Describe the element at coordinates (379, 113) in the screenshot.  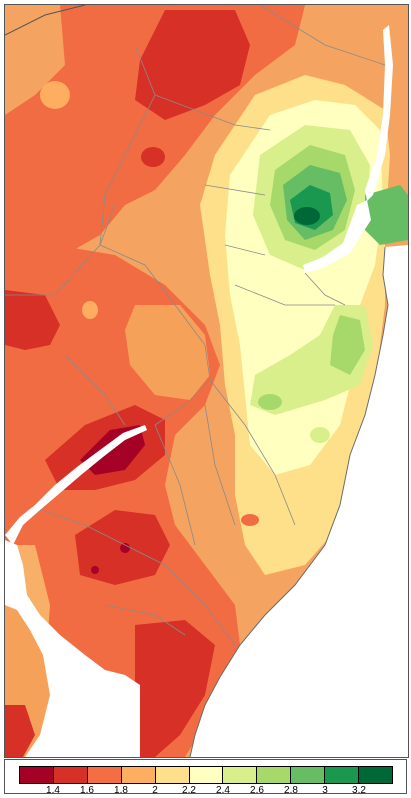
I see `hudson-river` at that location.